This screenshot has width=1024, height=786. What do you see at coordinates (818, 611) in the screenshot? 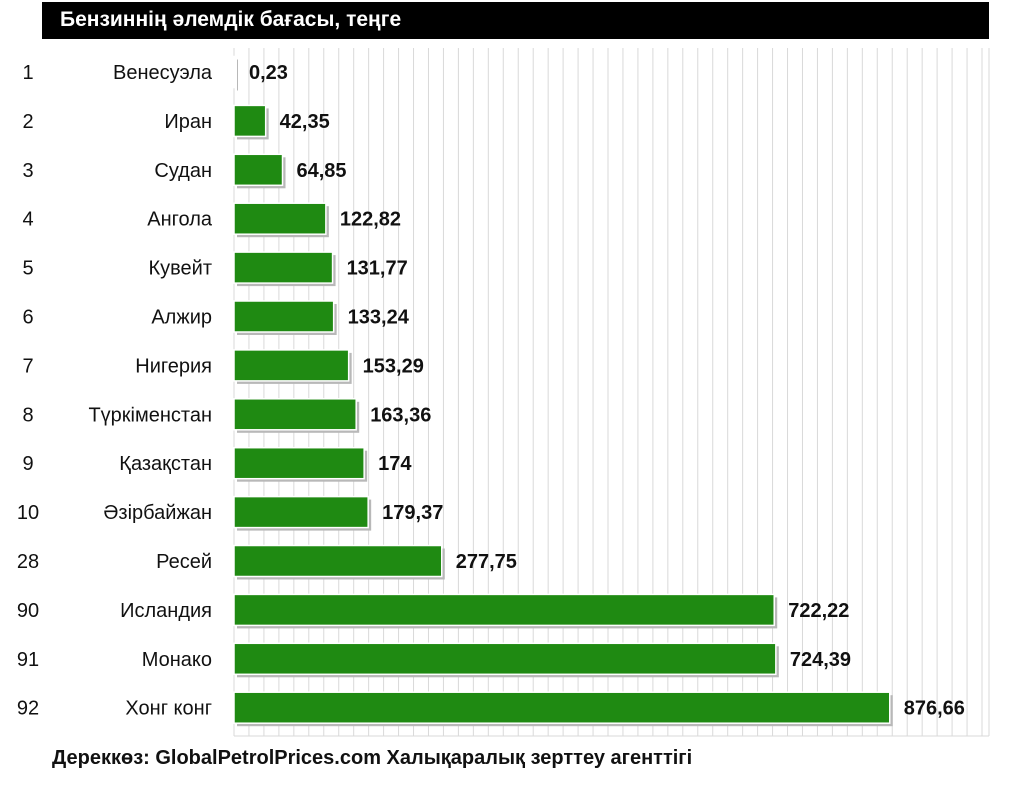
I see `value-label: 722,22` at bounding box center [818, 611].